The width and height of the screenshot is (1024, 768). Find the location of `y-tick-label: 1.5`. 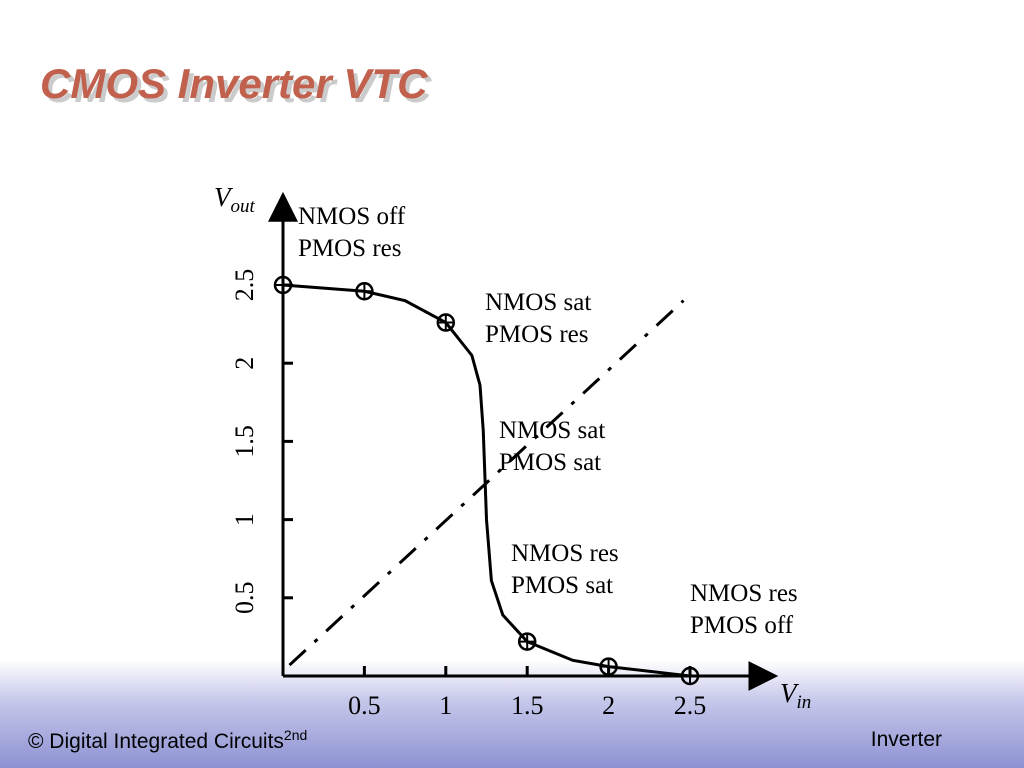

y-tick-label: 1.5 is located at coordinates (244, 441).